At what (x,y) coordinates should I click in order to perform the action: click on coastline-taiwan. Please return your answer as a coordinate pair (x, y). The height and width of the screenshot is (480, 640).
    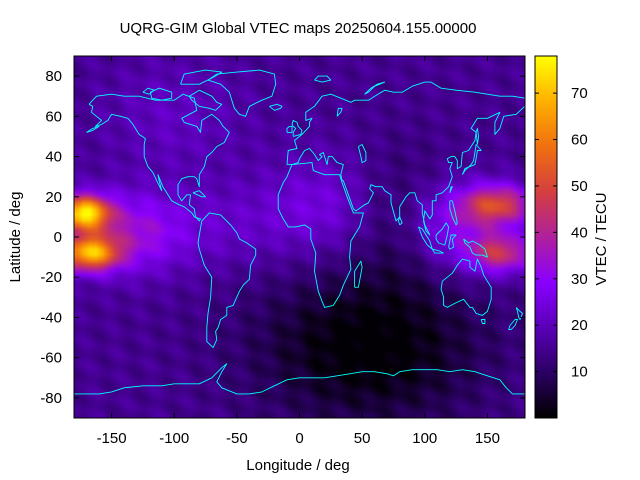
    Looking at the image, I should click on (451, 189).